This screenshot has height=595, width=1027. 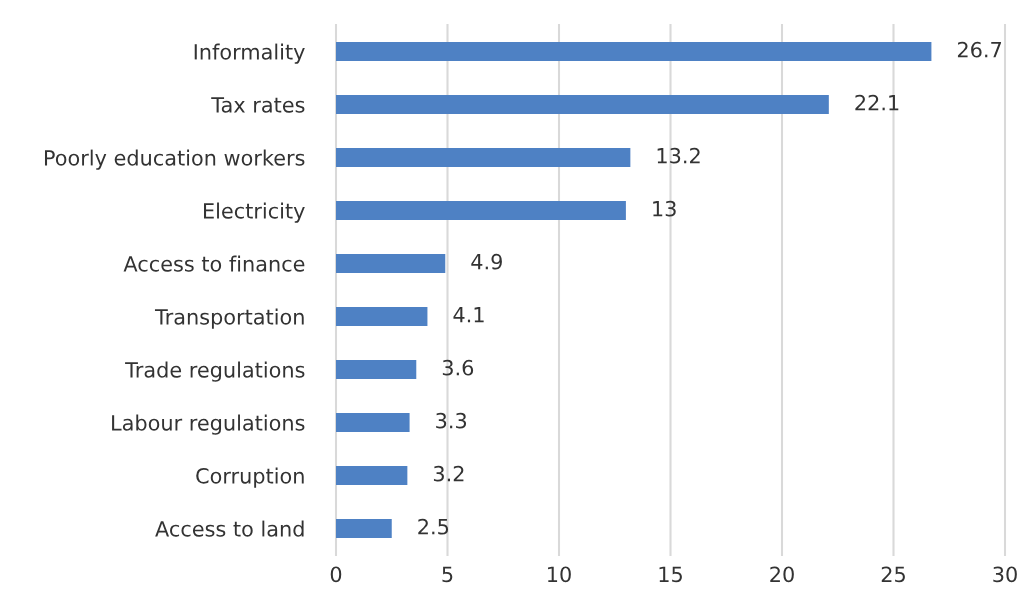 I want to click on x-tick-label: 20, so click(x=782, y=574).